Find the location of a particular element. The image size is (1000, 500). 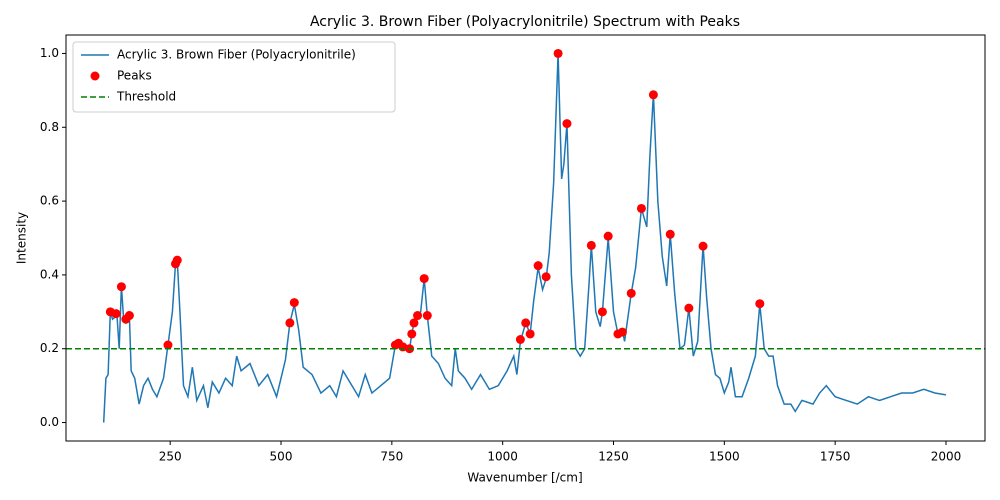

y-tick-label: 0.0 is located at coordinates (49, 422).